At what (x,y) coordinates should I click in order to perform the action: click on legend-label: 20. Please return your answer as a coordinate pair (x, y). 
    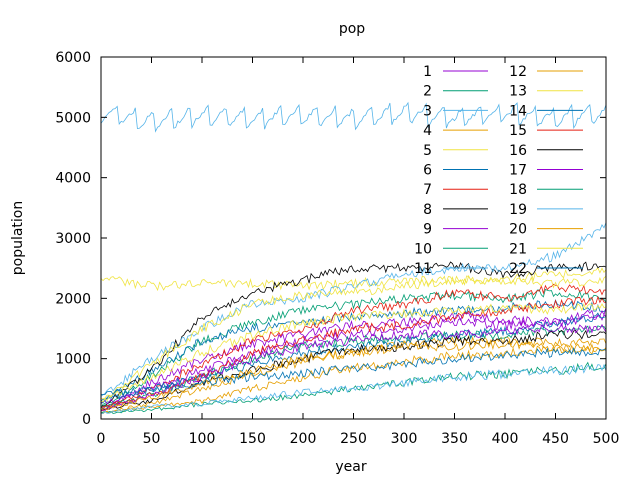
    Looking at the image, I should click on (518, 230).